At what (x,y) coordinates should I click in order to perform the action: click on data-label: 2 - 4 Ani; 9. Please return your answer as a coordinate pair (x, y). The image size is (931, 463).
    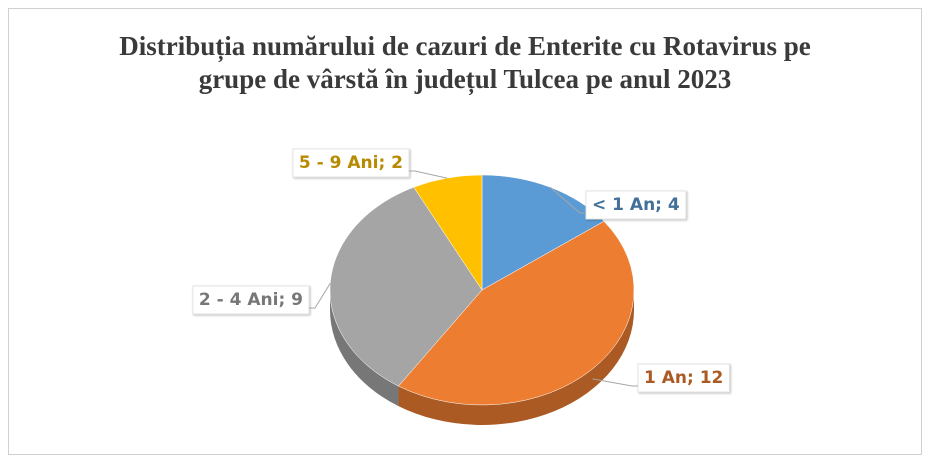
    Looking at the image, I should click on (251, 300).